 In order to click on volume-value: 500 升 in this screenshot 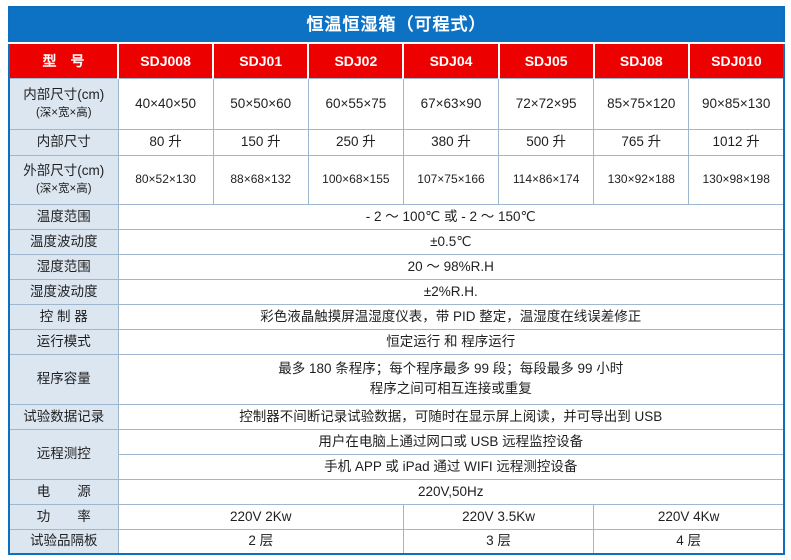, I will do `click(546, 142)`.